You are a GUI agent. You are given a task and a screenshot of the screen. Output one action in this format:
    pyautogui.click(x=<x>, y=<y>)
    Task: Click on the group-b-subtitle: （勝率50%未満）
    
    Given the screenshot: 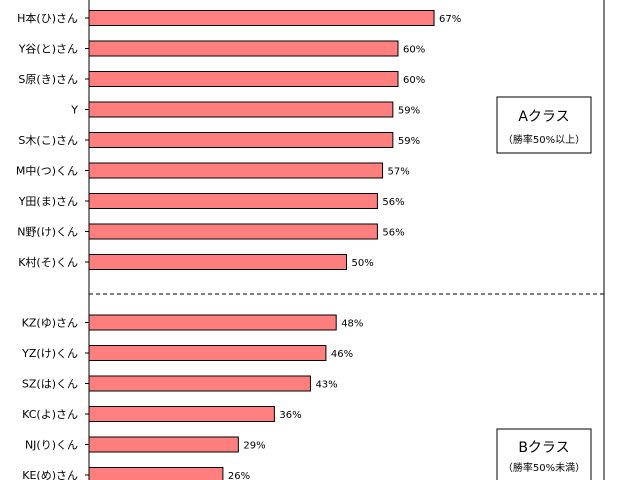 What is the action you would take?
    pyautogui.click(x=544, y=467)
    